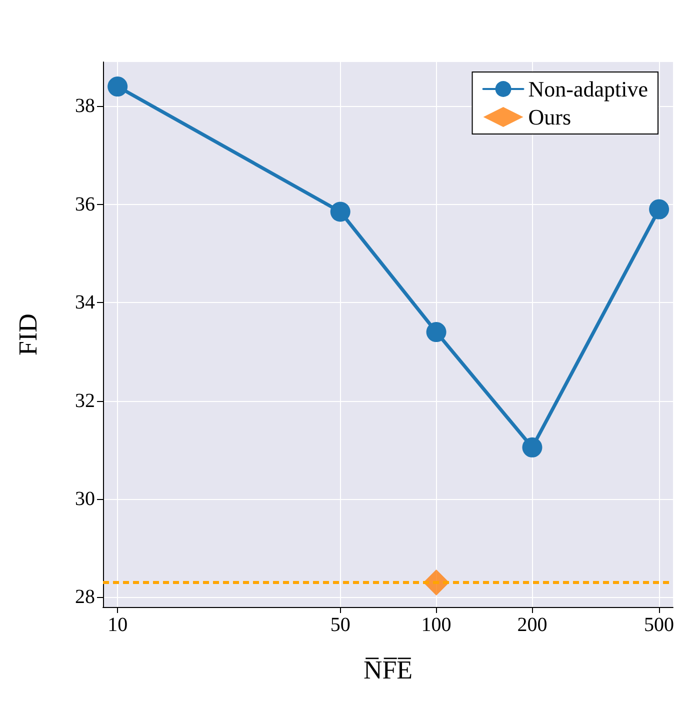  Describe the element at coordinates (659, 625) in the screenshot. I see `x-tick-label: 500` at that location.